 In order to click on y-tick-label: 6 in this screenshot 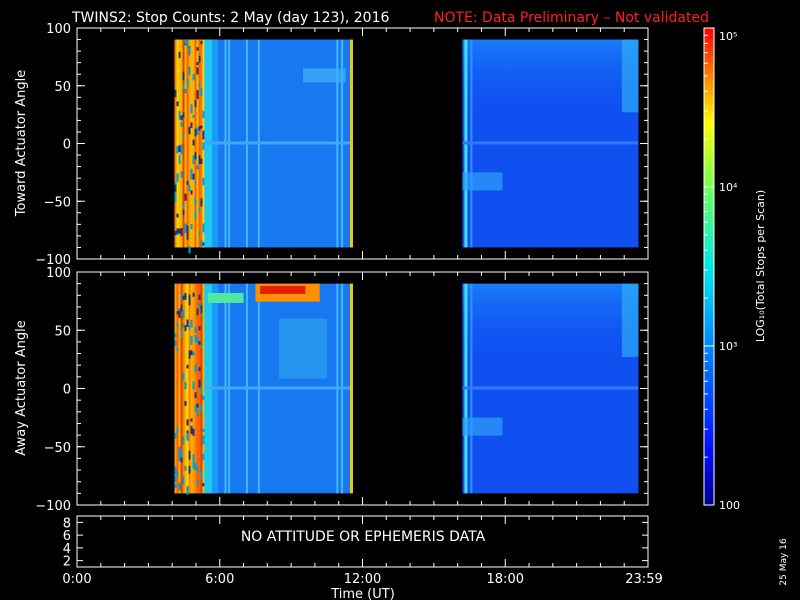, I will do `click(67, 536)`.